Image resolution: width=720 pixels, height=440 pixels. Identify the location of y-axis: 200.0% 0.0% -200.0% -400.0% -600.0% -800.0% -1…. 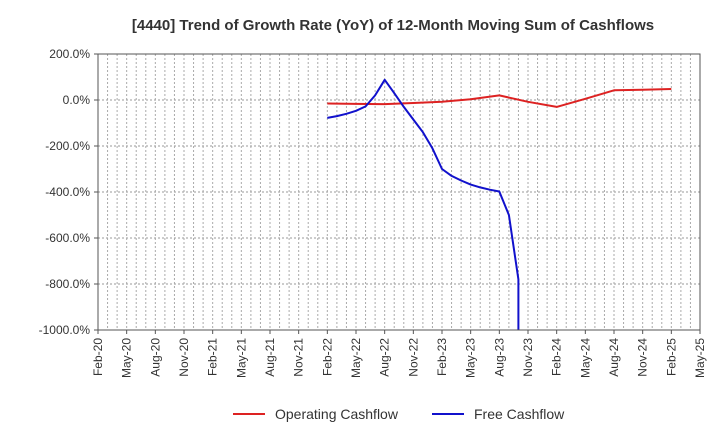
(68, 192).